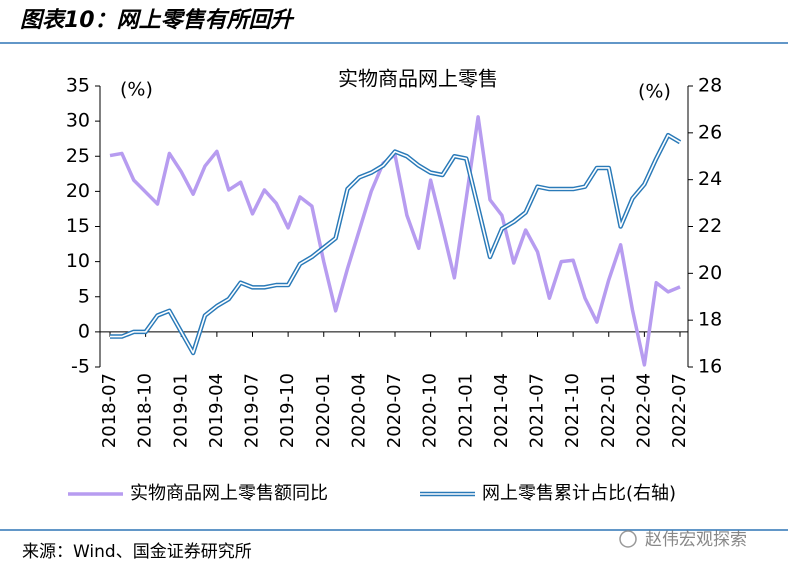 Image resolution: width=788 pixels, height=577 pixels. I want to click on x-tick-label: 2019-04, so click(216, 410).